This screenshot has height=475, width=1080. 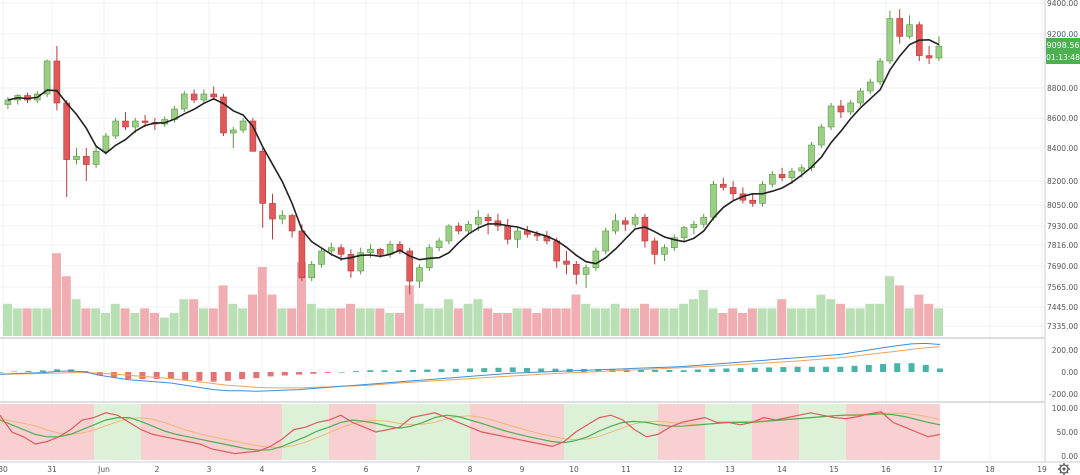 I want to click on gear-icon, so click(x=1064, y=469).